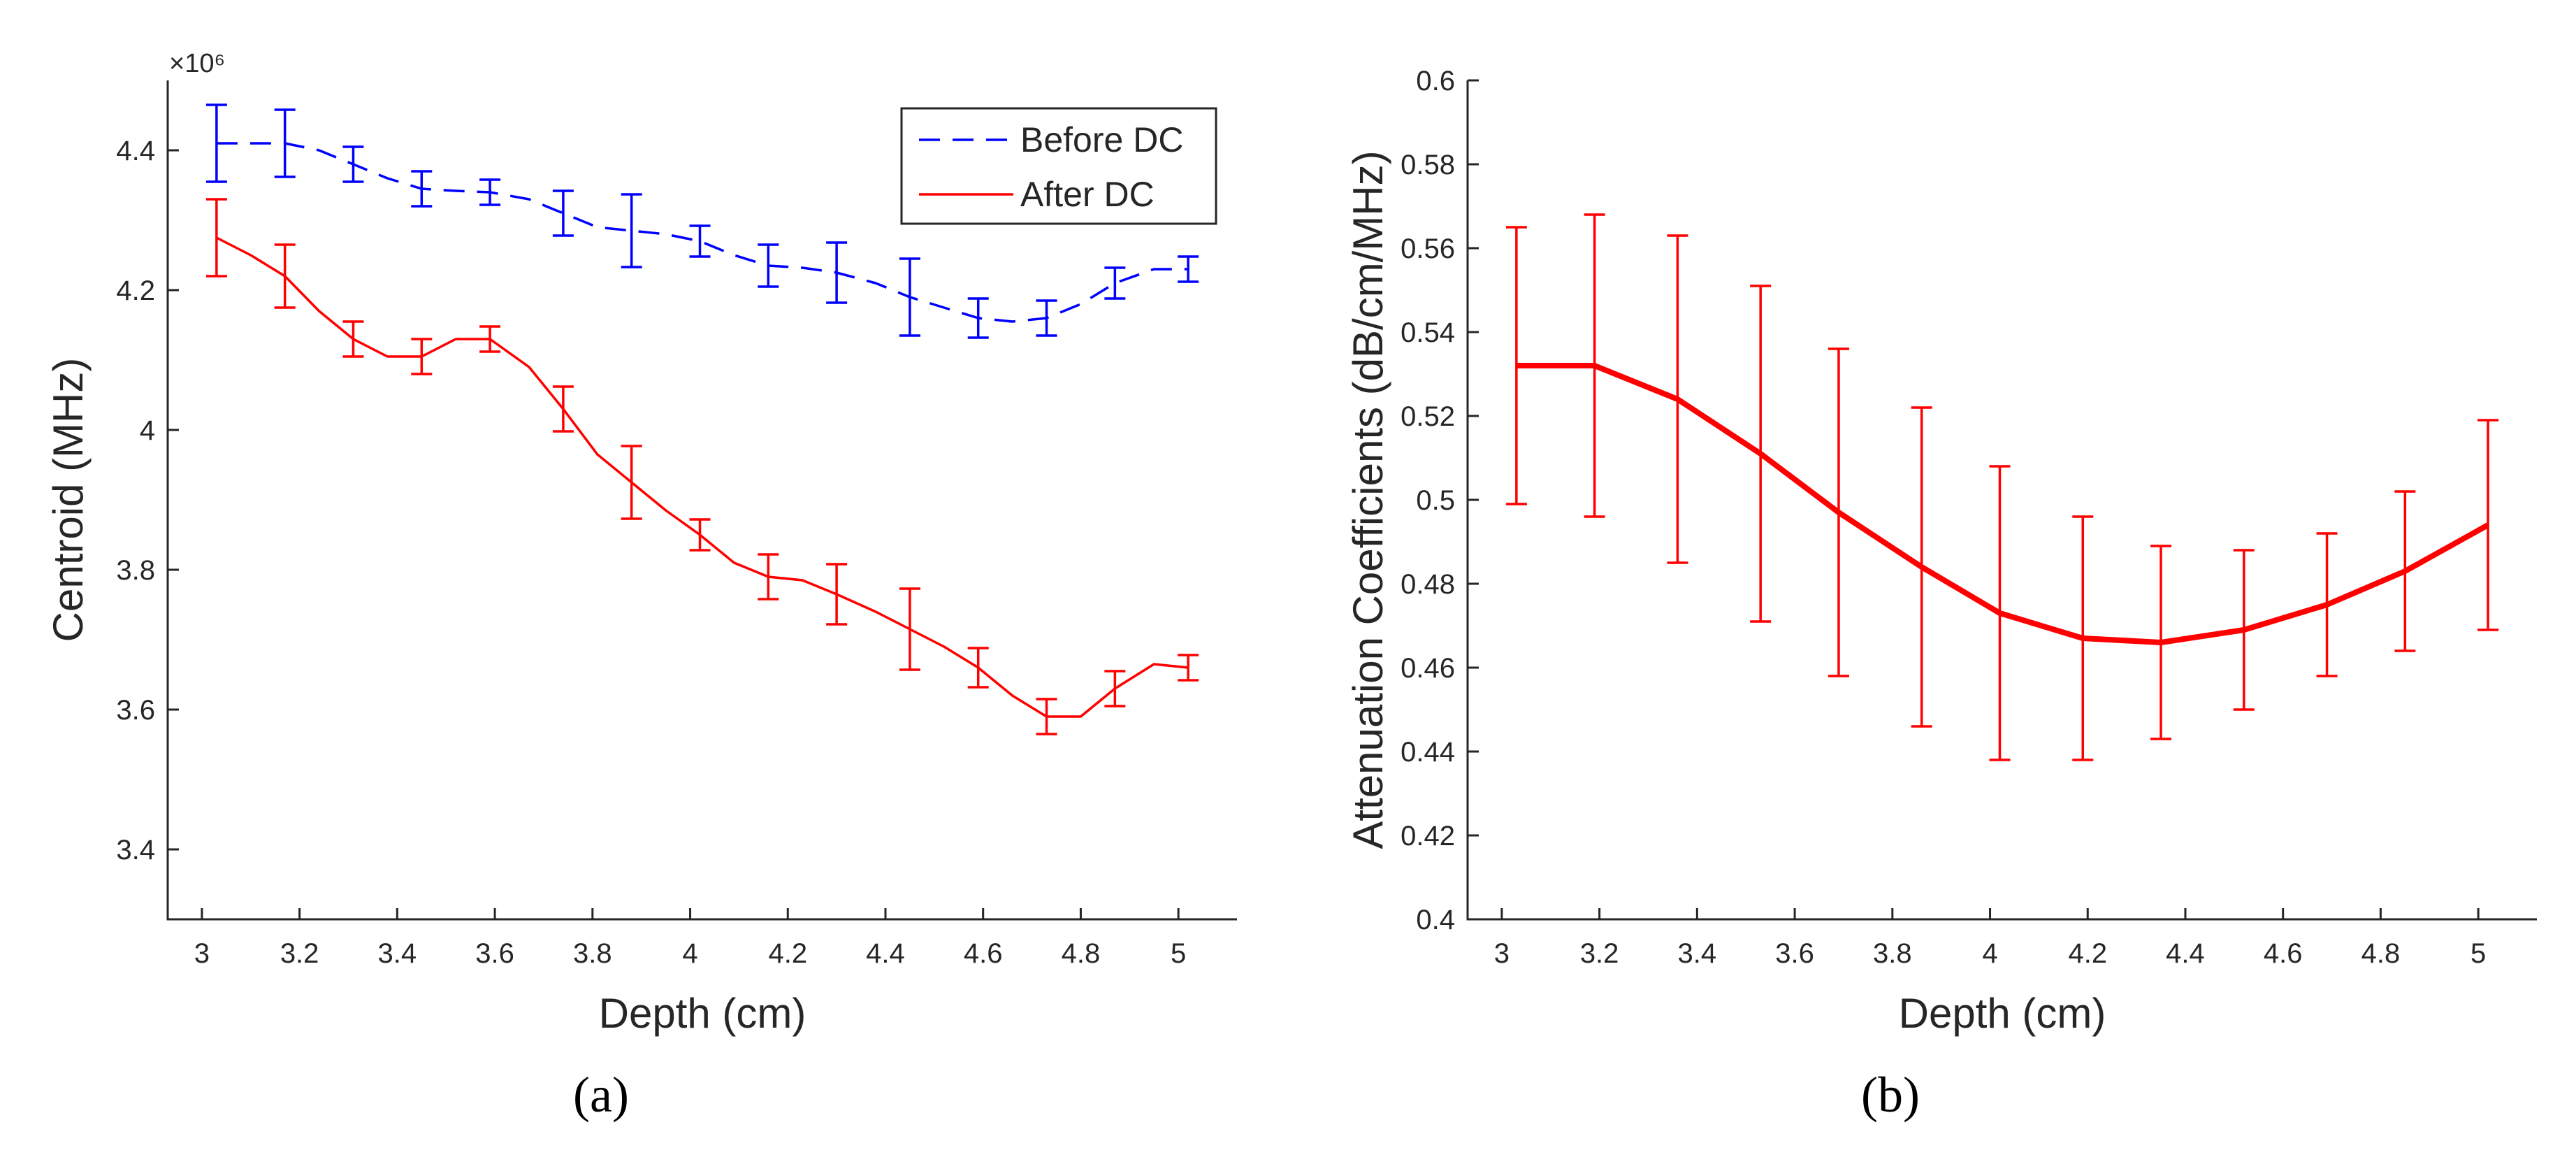 The height and width of the screenshot is (1157, 2576). I want to click on chart-b-xtick-label: 4.8, so click(2381, 953).